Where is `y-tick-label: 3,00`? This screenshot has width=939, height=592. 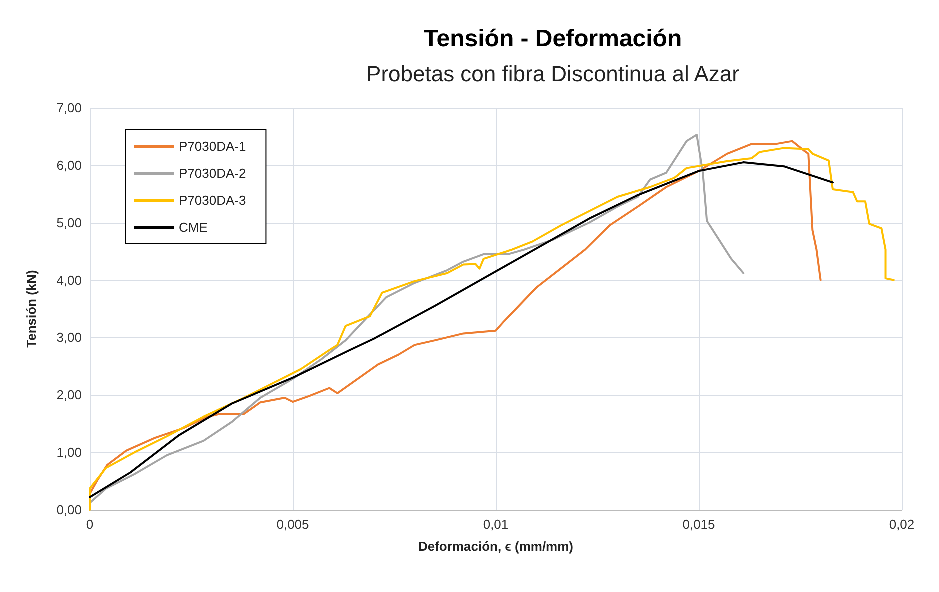 y-tick-label: 3,00 is located at coordinates (69, 338).